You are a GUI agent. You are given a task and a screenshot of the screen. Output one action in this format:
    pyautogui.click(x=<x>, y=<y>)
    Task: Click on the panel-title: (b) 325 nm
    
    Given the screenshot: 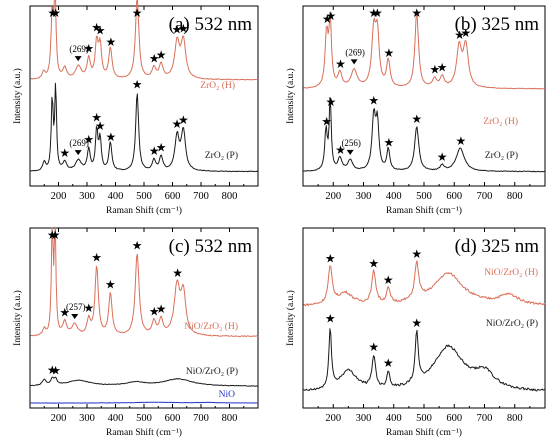 What is the action you would take?
    pyautogui.click(x=497, y=24)
    